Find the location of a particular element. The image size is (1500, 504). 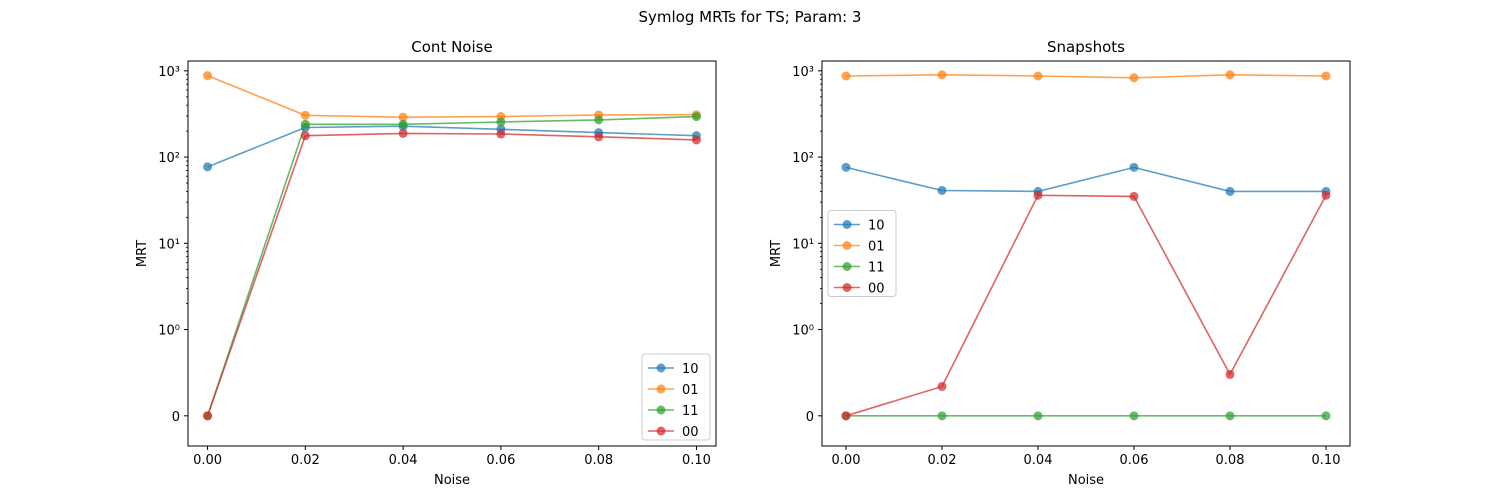

figure-title: Symlog MRTs for TS; Param: 3 is located at coordinates (750, 17).